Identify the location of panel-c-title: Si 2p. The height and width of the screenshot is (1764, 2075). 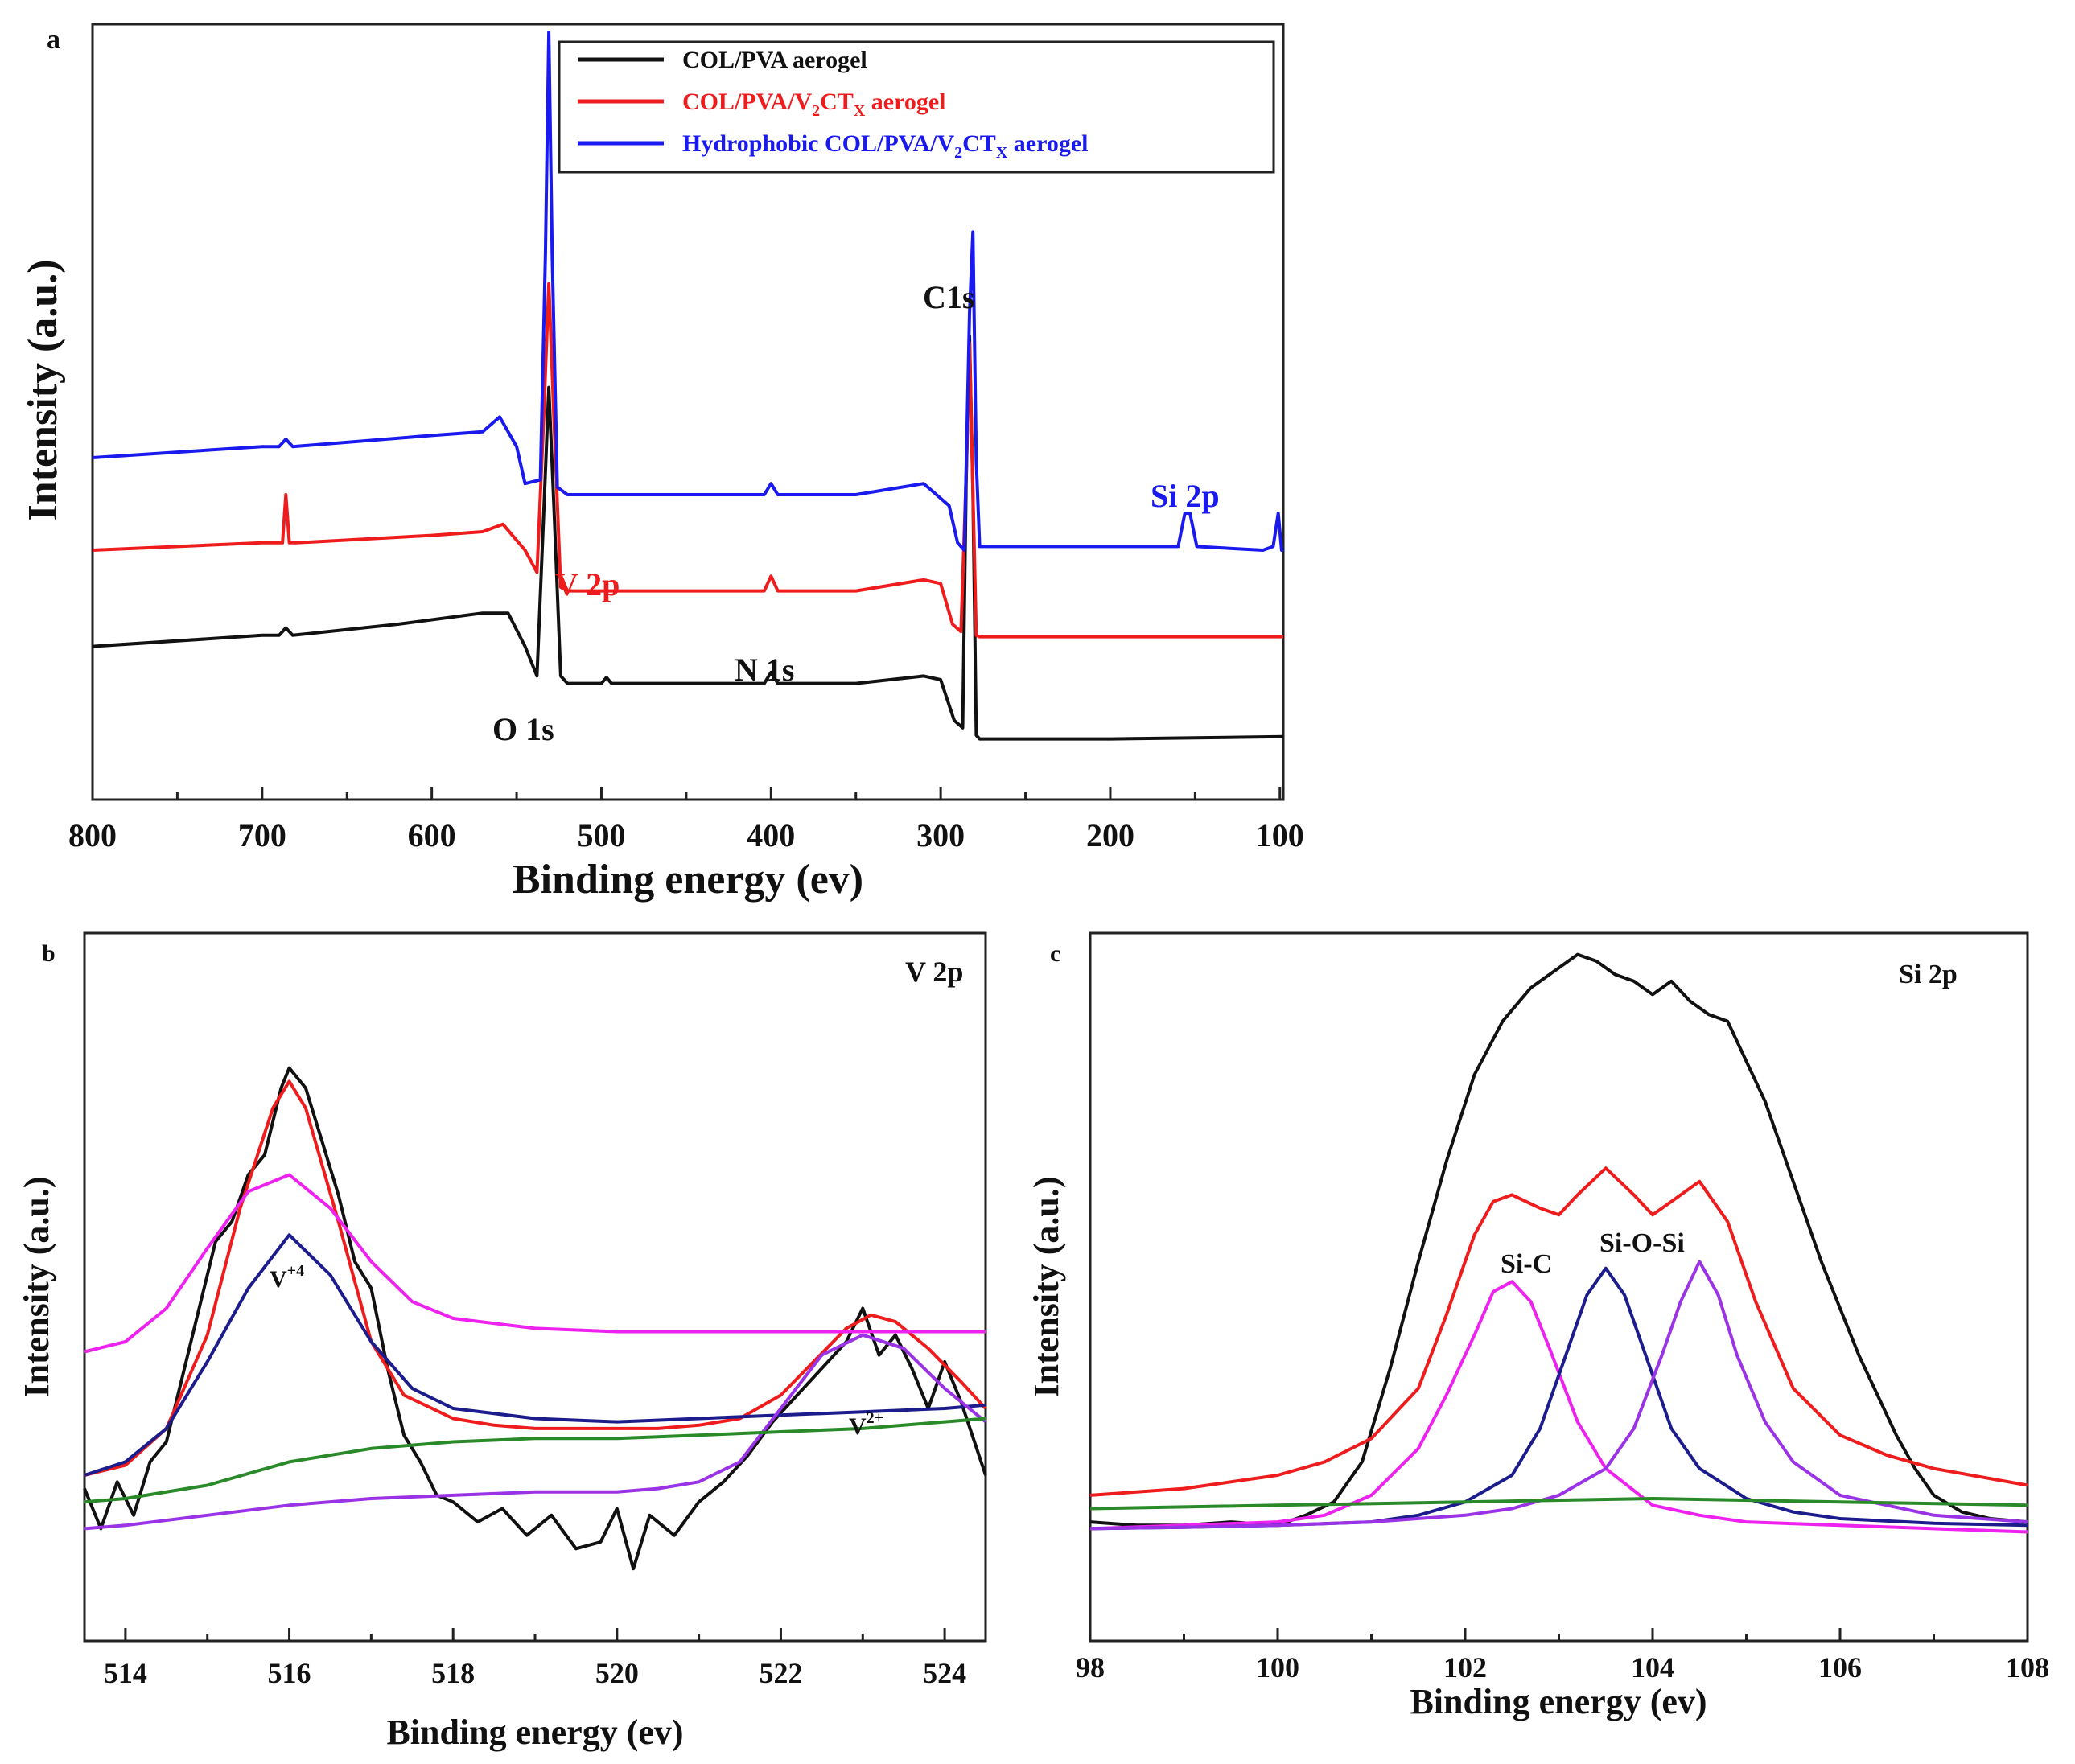
(1928, 975).